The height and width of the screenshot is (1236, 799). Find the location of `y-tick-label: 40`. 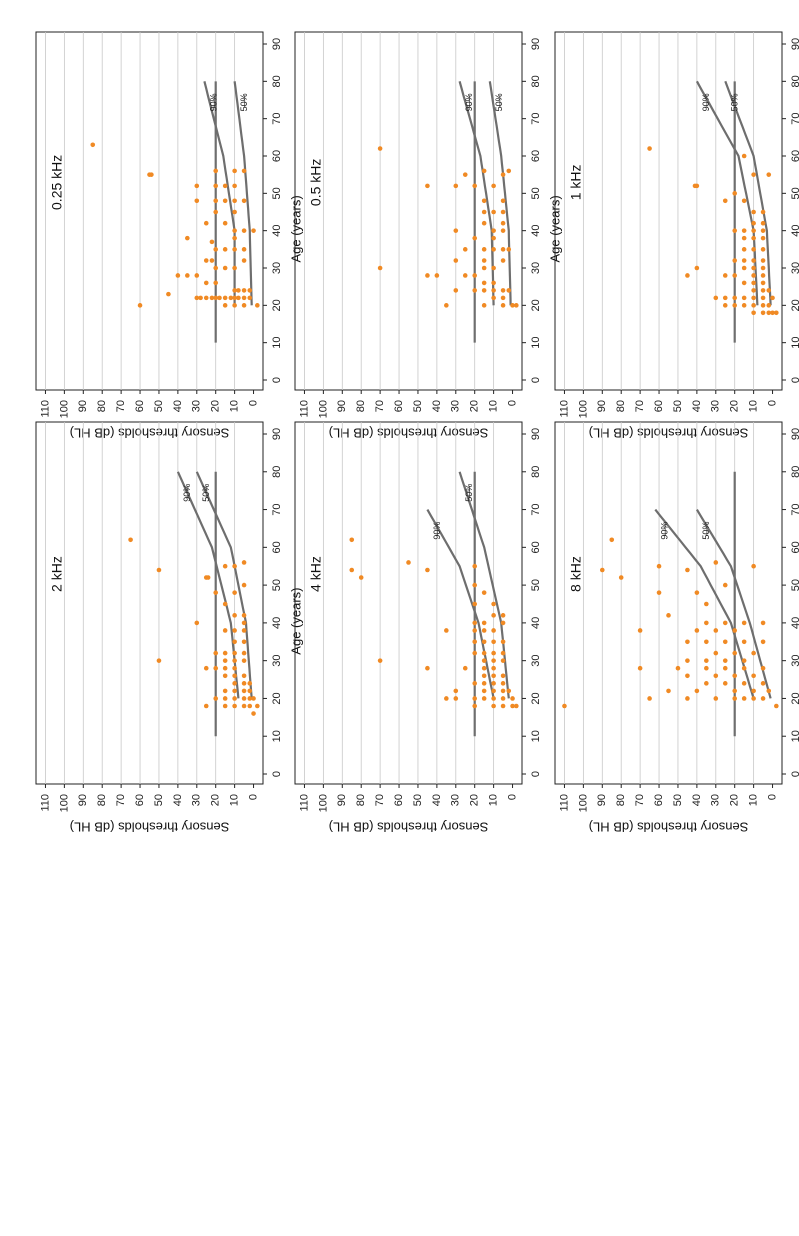

y-tick-label: 40 is located at coordinates (178, 800).